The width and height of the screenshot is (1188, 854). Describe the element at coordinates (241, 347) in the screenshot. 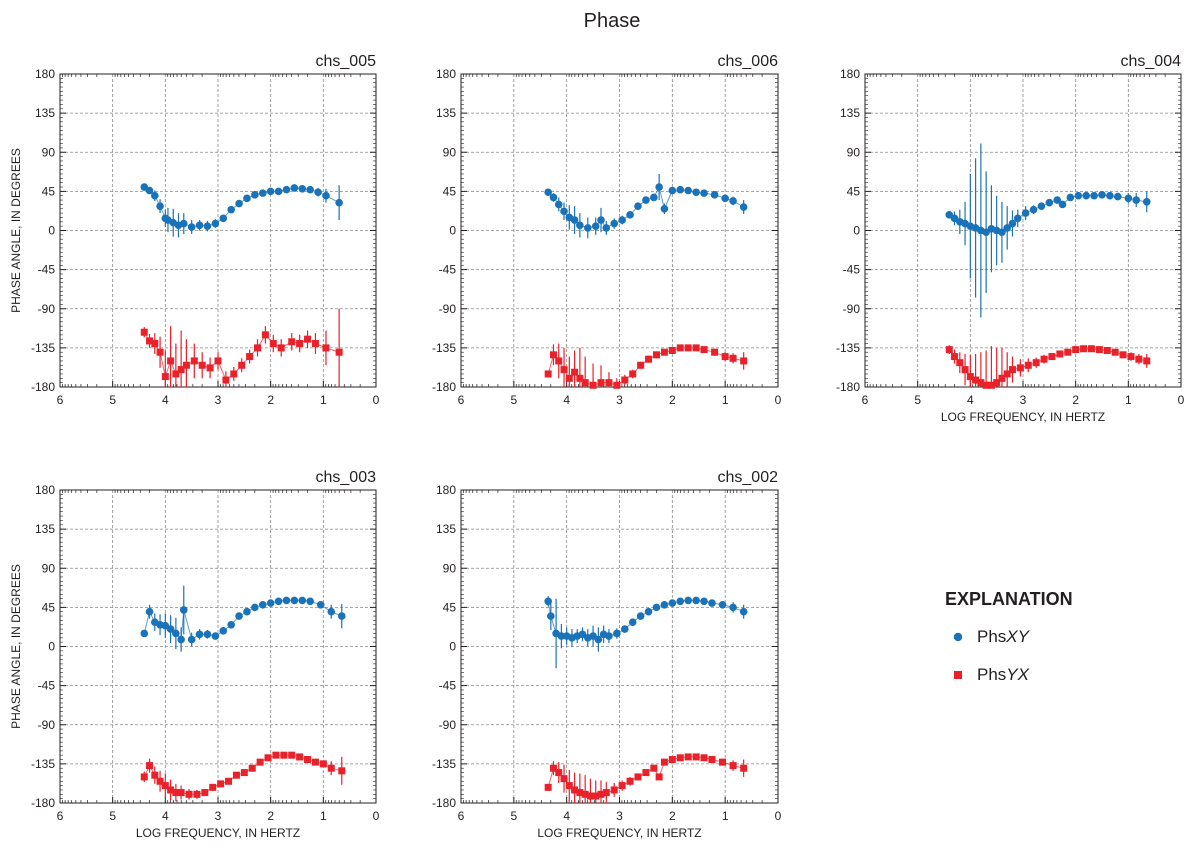

I see `series-PhsYX` at that location.